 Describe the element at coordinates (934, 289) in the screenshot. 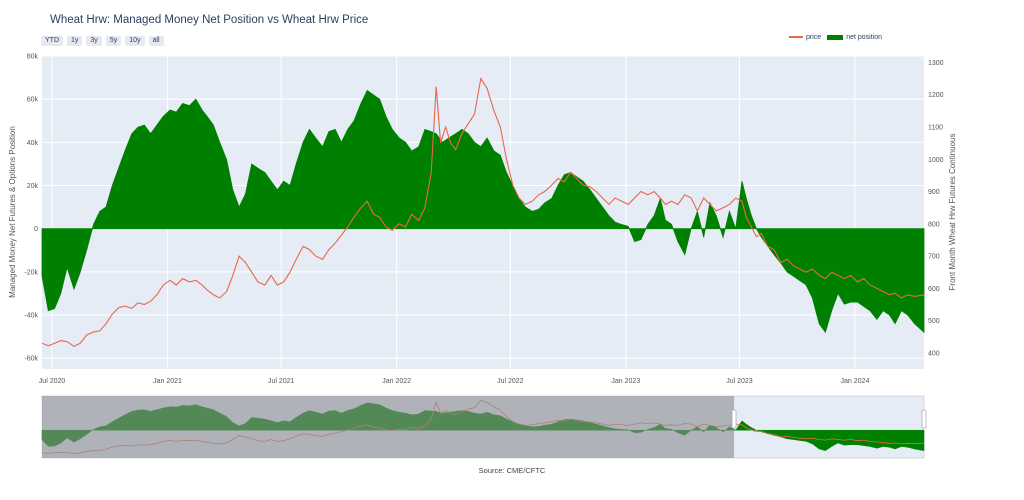

I see `right-tick-label-7: 600` at that location.